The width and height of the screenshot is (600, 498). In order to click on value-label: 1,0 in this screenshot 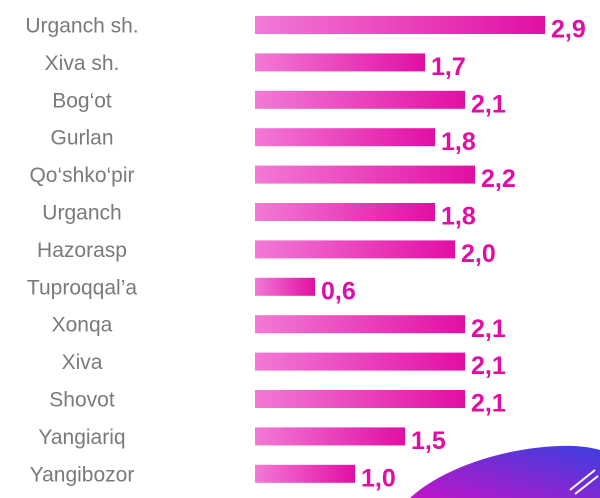, I will do `click(378, 478)`.